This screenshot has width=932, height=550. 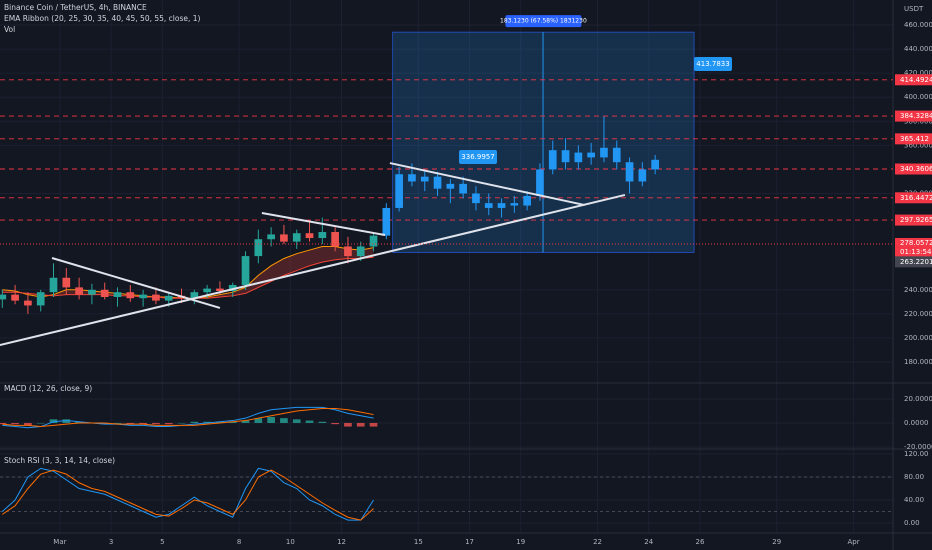 I want to click on y-tick-label: 420.0000, so click(x=918, y=73).